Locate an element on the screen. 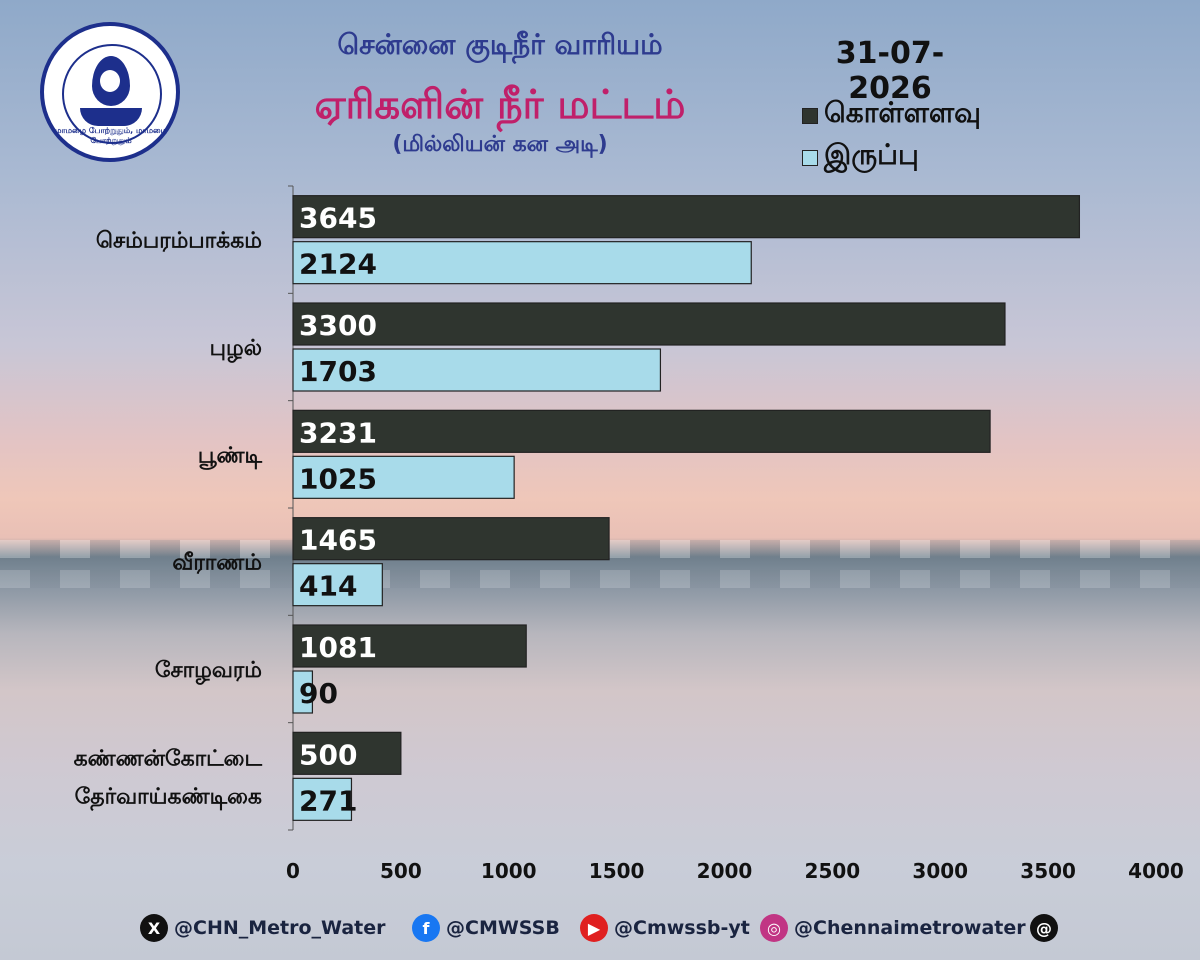  category-label: புழல் is located at coordinates (236, 349).